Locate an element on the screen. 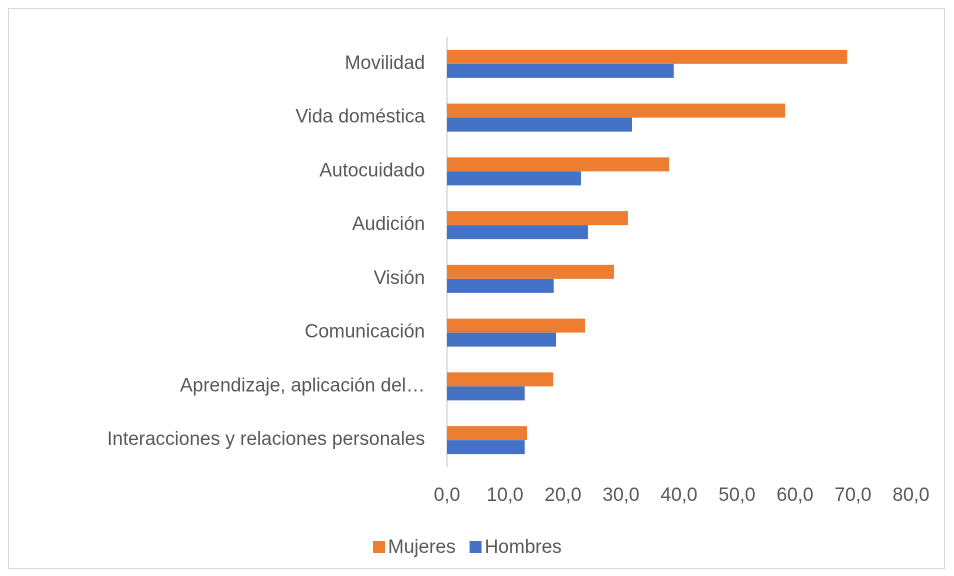  y-tick-label: Movilidad is located at coordinates (385, 63).